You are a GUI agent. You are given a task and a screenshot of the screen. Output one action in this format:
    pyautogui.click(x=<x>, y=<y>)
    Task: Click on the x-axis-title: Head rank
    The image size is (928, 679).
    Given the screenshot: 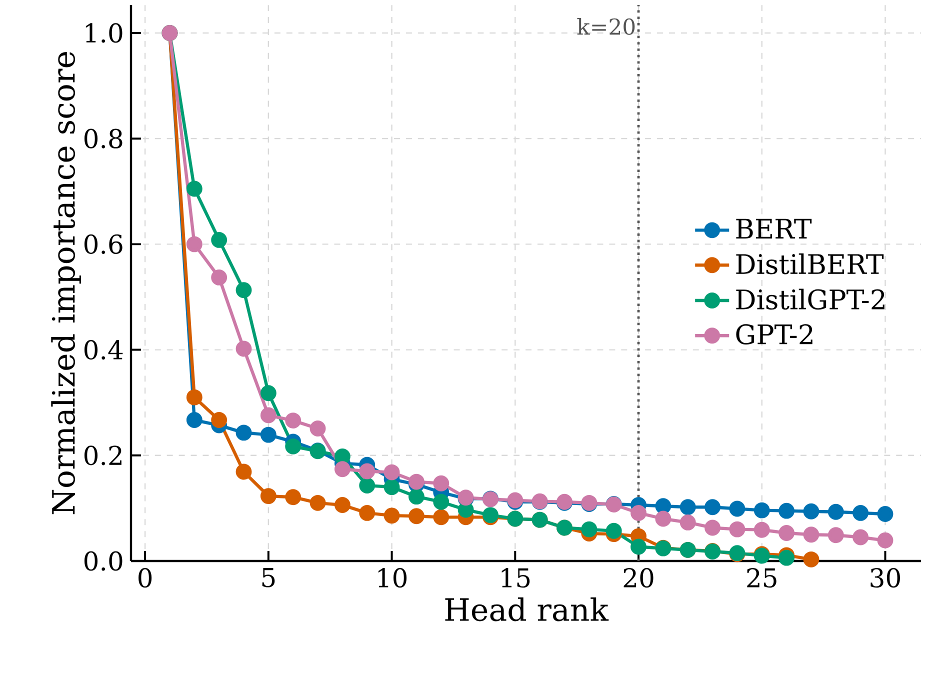 What is the action you would take?
    pyautogui.click(x=527, y=609)
    